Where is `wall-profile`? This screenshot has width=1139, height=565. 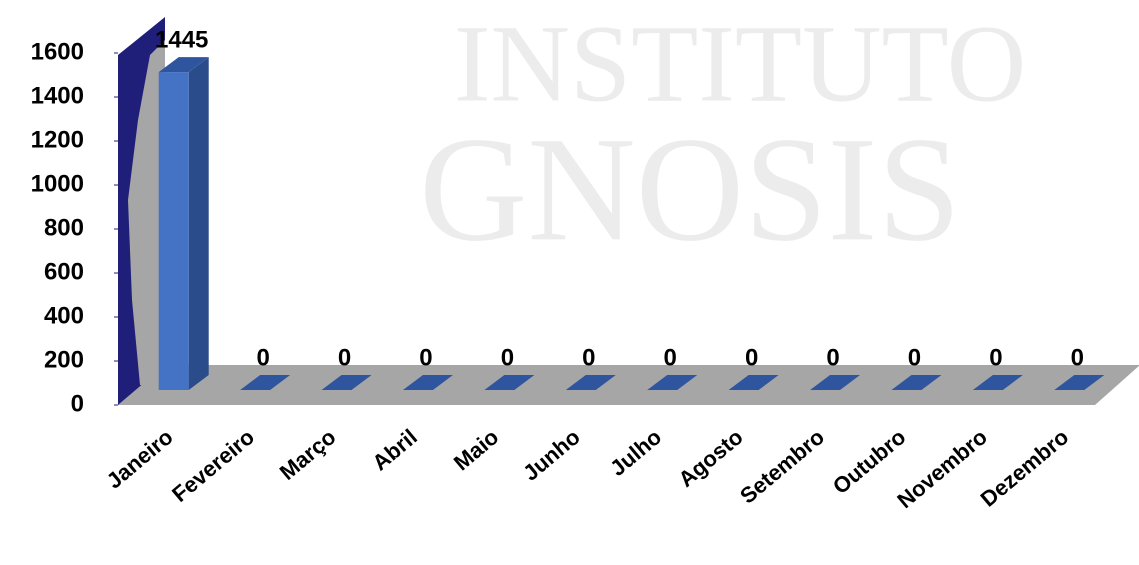 wall-profile is located at coordinates (146, 212).